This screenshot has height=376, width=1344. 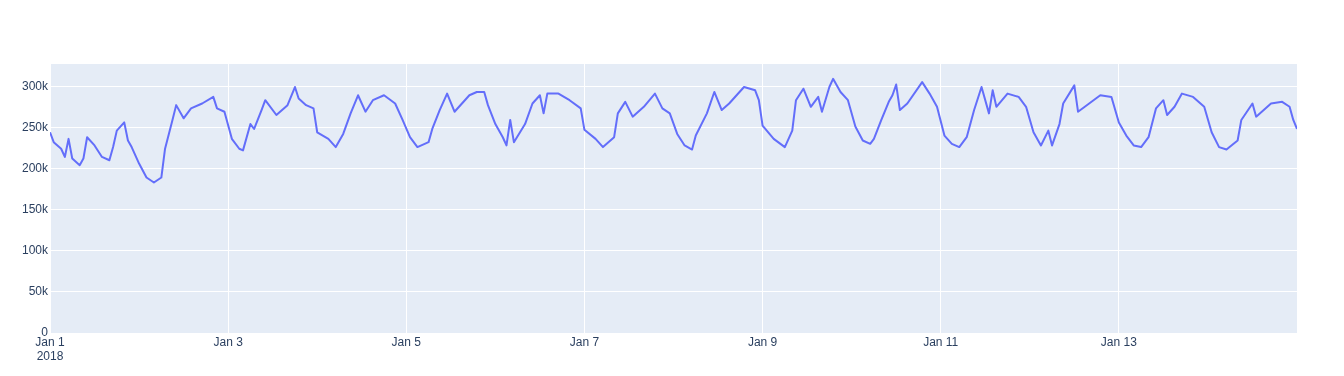 What do you see at coordinates (45, 332) in the screenshot?
I see `y-tick-label: 0` at bounding box center [45, 332].